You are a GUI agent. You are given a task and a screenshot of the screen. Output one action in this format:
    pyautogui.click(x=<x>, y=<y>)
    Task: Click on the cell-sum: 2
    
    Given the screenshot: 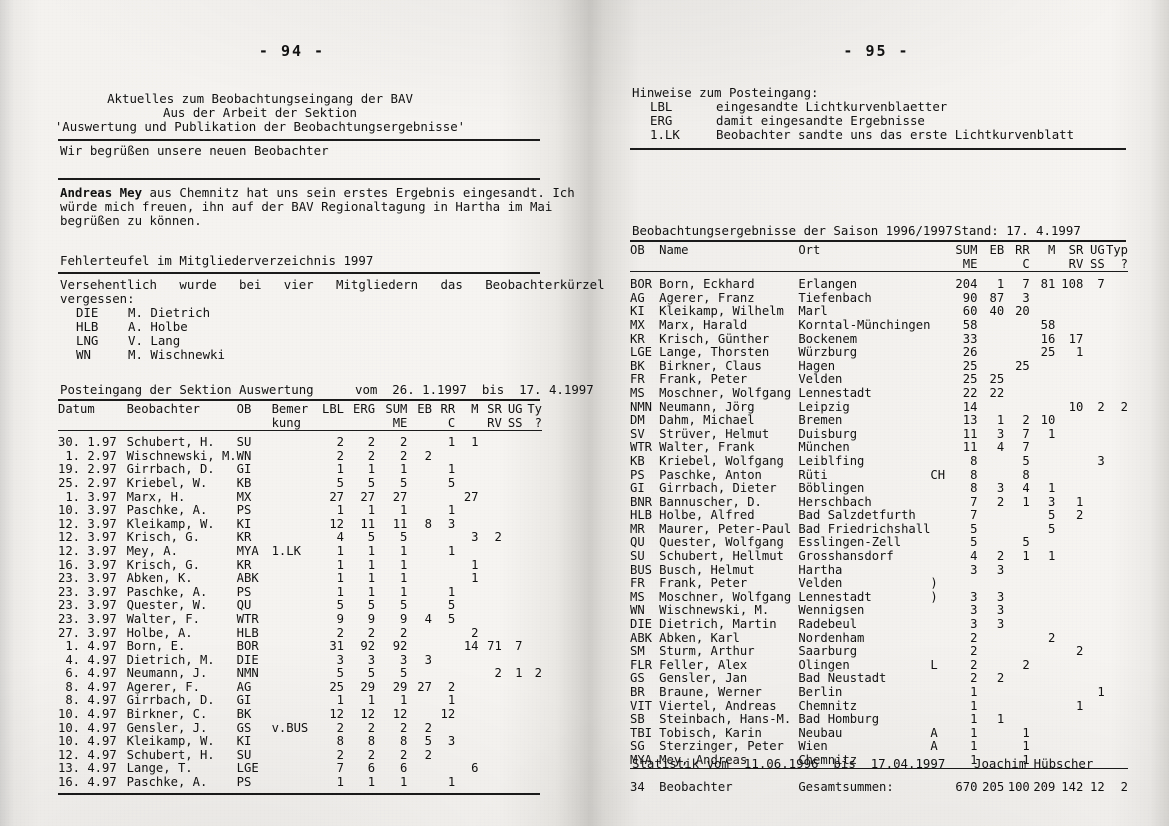 What is the action you would take?
    pyautogui.click(x=404, y=455)
    